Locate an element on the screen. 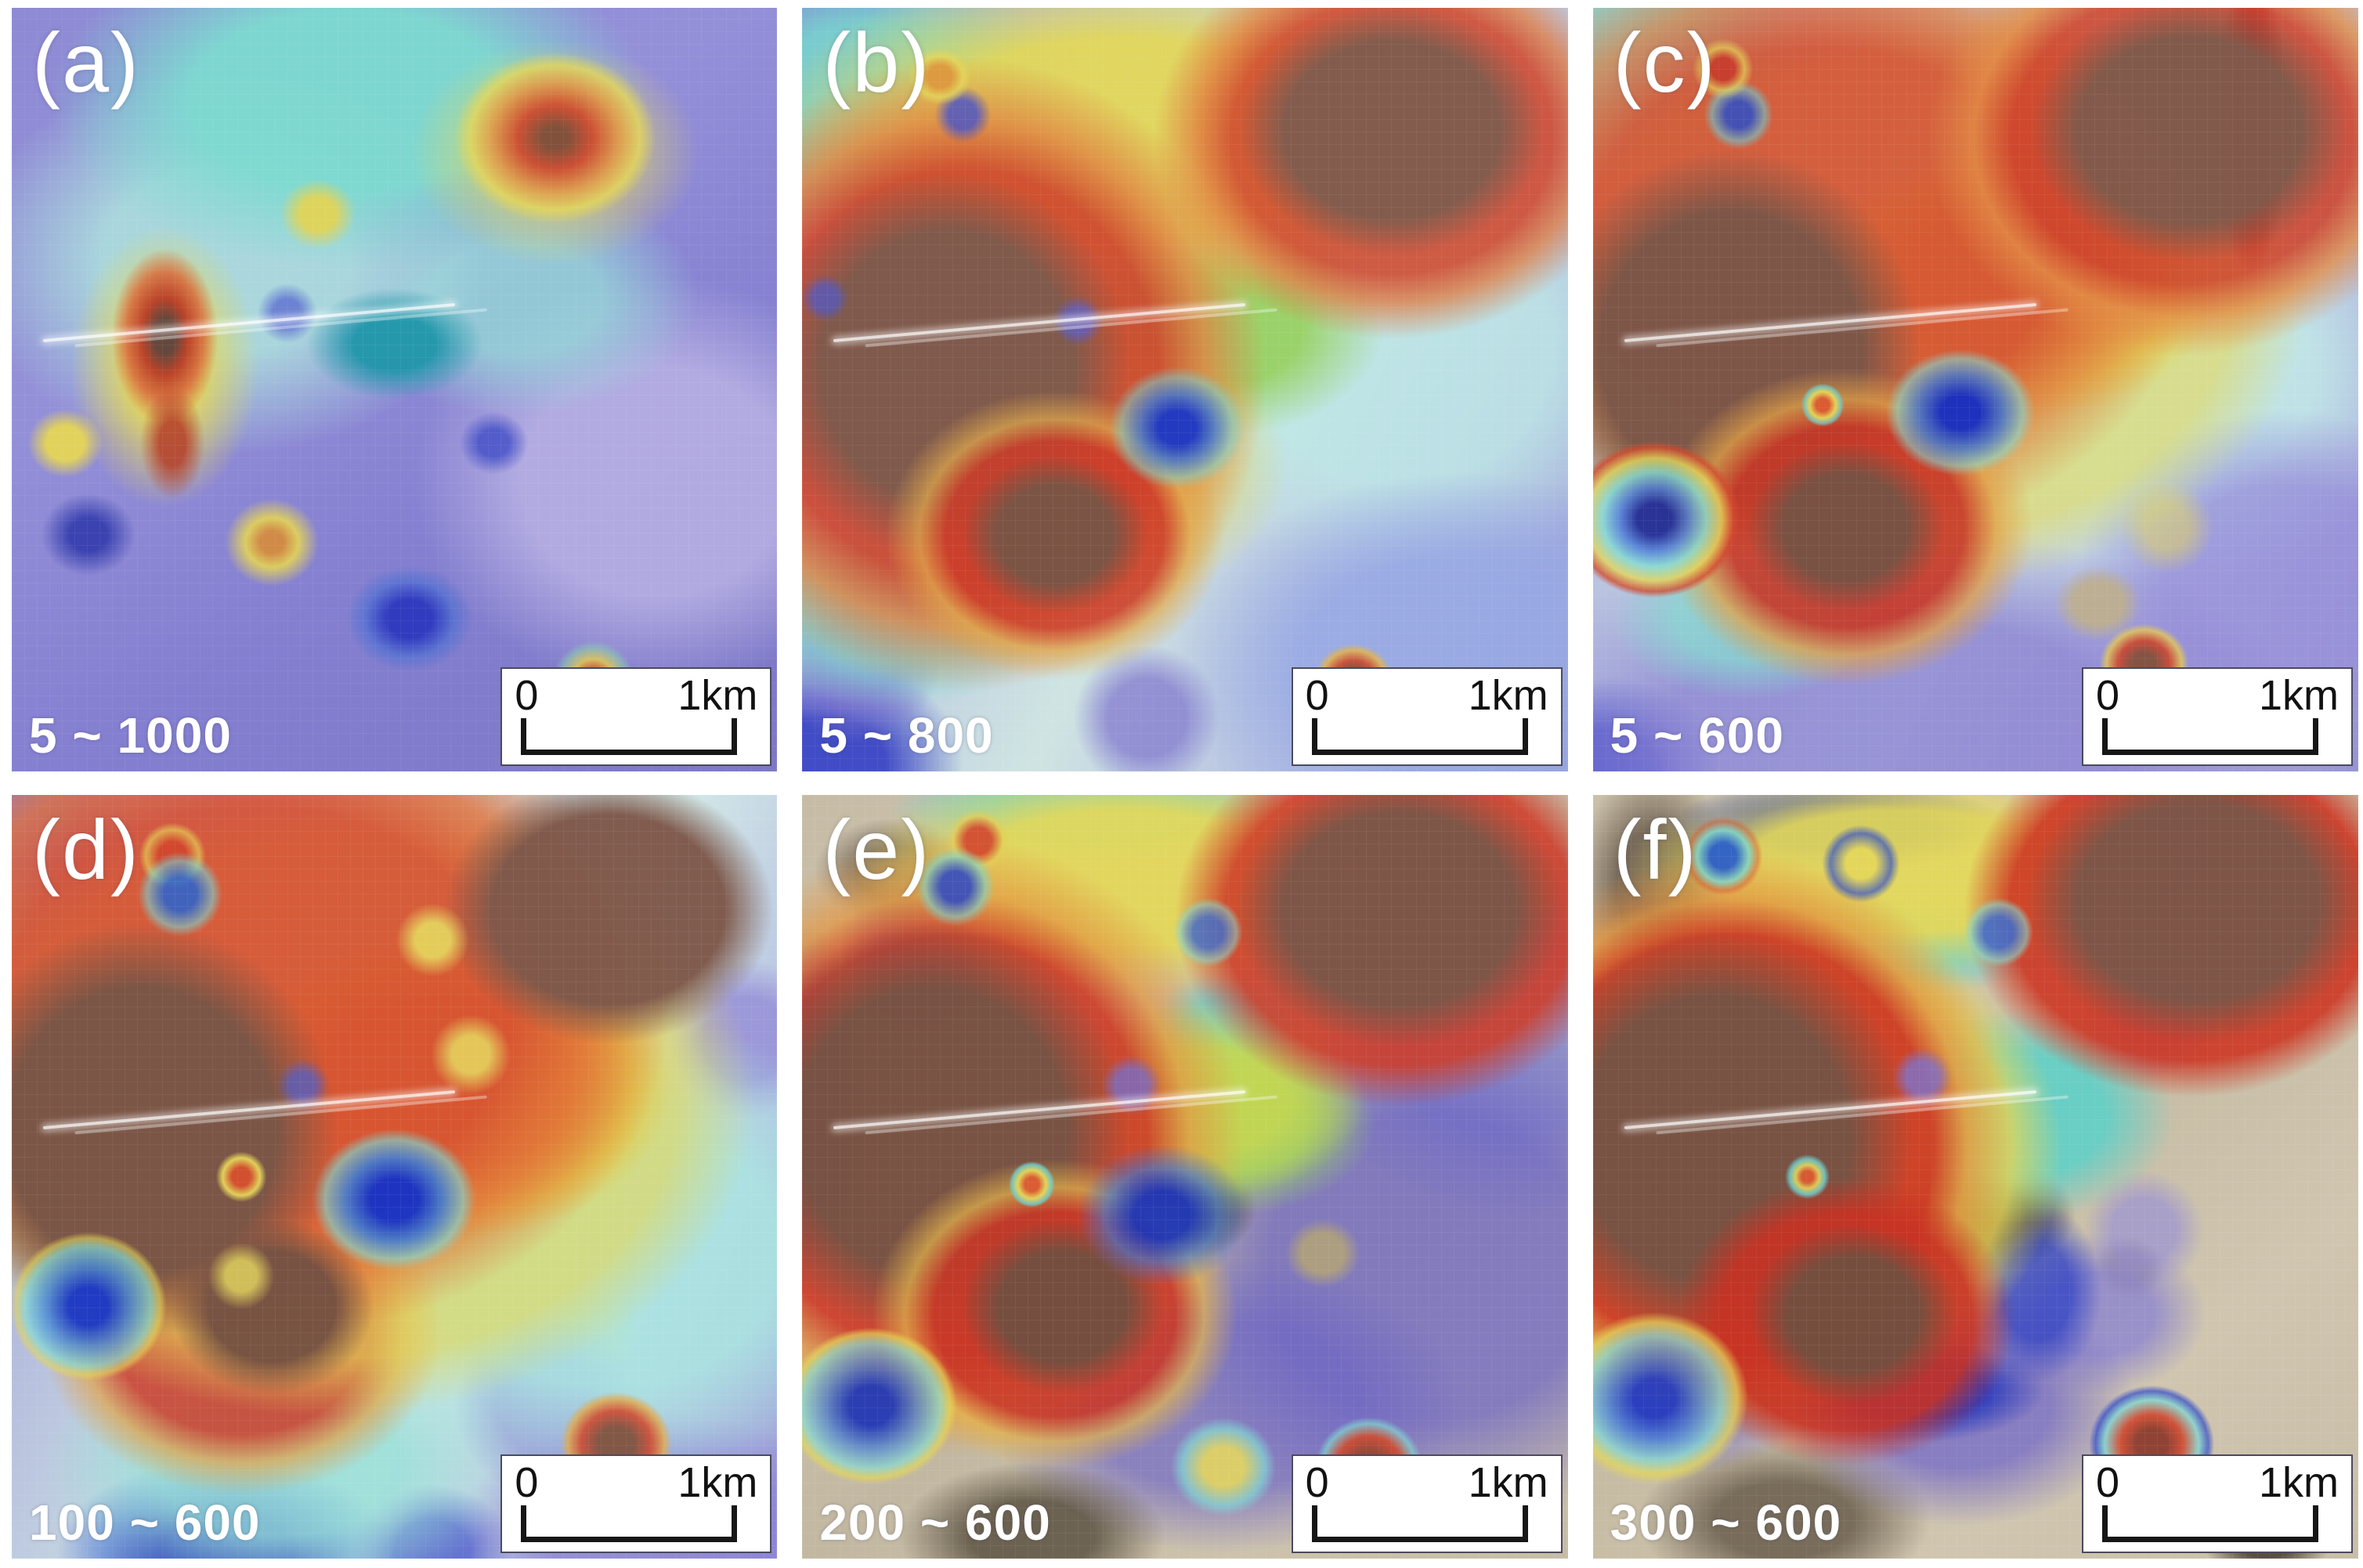 The image size is (2363, 1568). panel-letter: (a) is located at coordinates (86, 62).